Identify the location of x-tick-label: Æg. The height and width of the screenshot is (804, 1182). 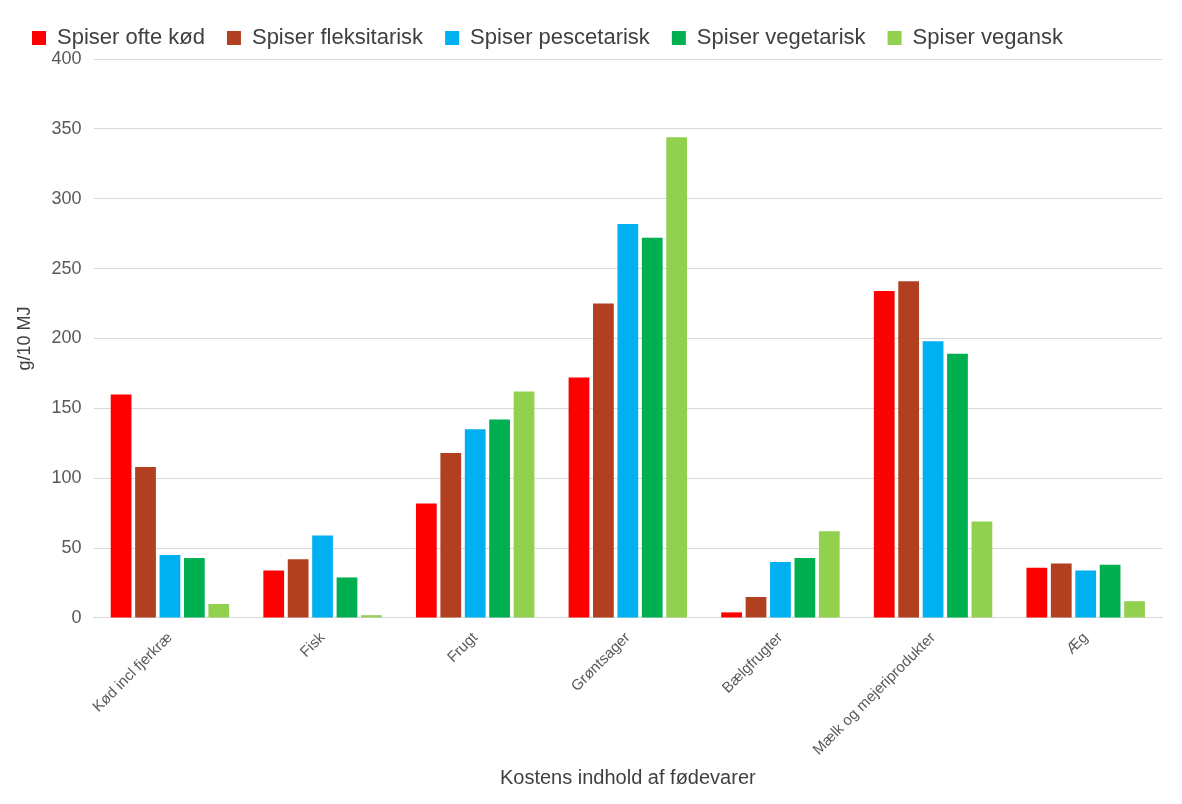
(1076, 642).